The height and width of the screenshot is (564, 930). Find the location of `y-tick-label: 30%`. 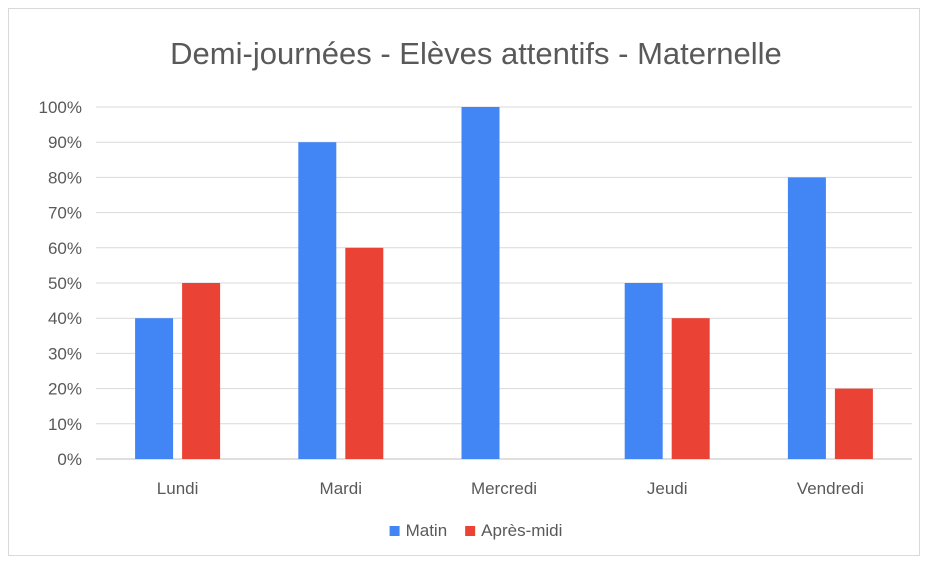

y-tick-label: 30% is located at coordinates (65, 353).